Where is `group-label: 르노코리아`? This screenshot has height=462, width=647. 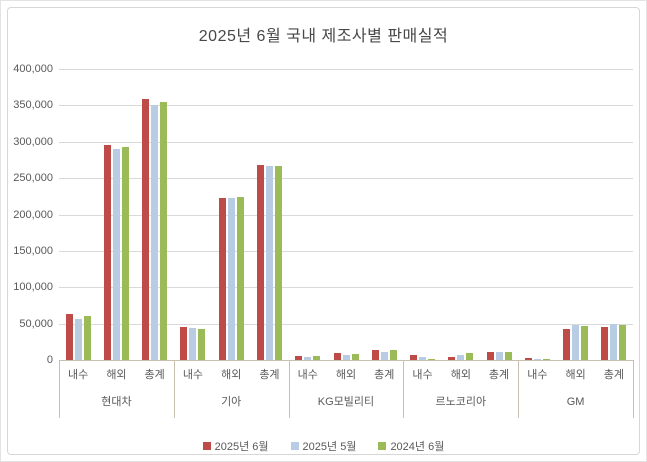 group-label: 르노코리아 is located at coordinates (461, 402).